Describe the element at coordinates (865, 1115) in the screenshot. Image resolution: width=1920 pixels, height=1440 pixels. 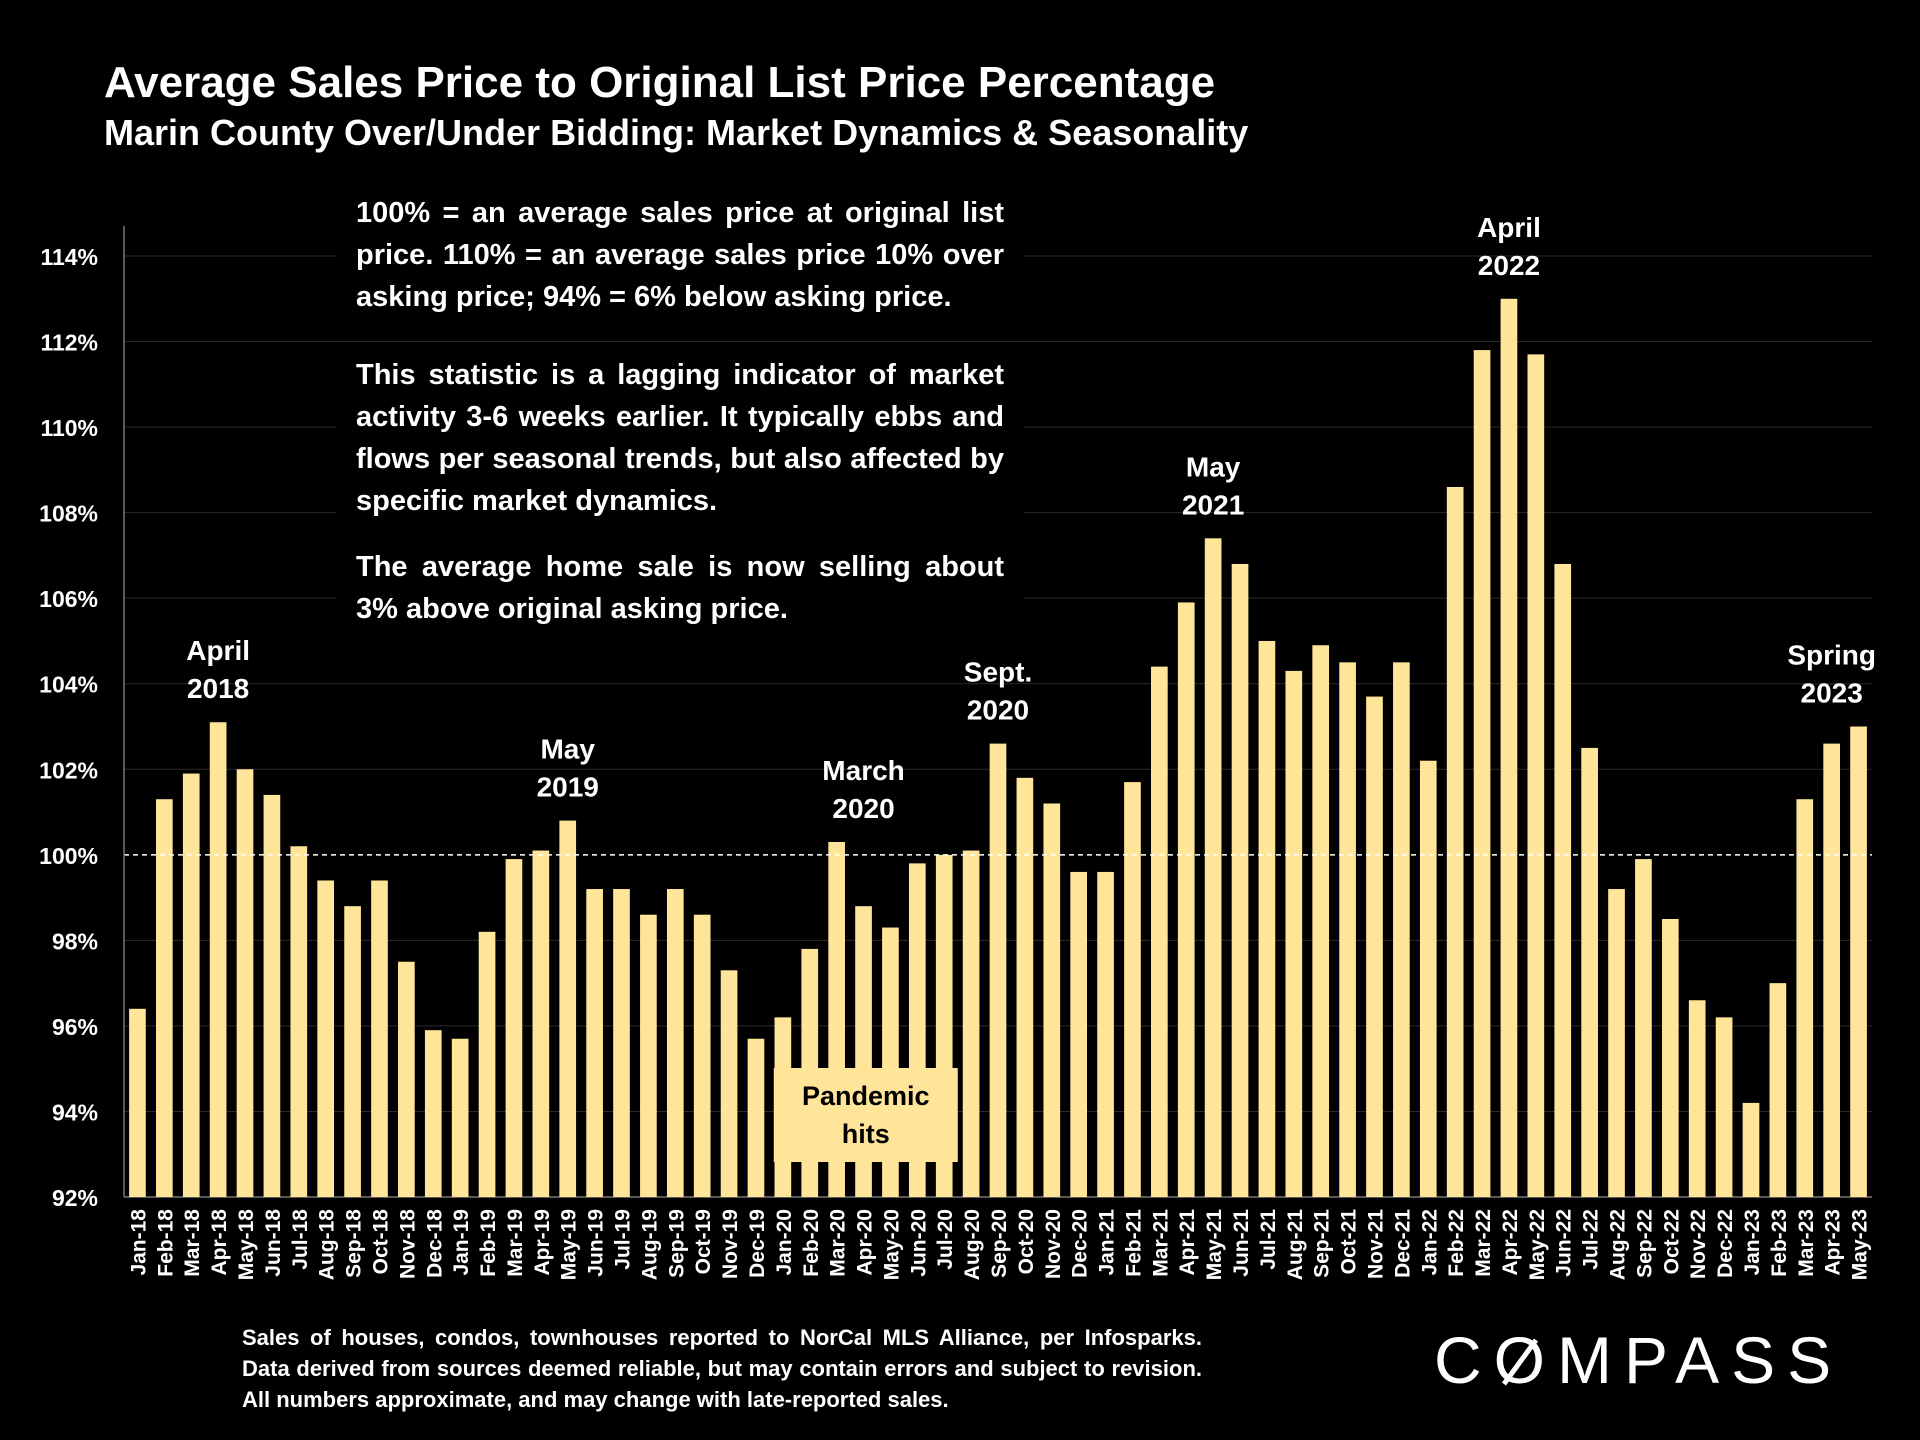
I see `callout-box` at that location.